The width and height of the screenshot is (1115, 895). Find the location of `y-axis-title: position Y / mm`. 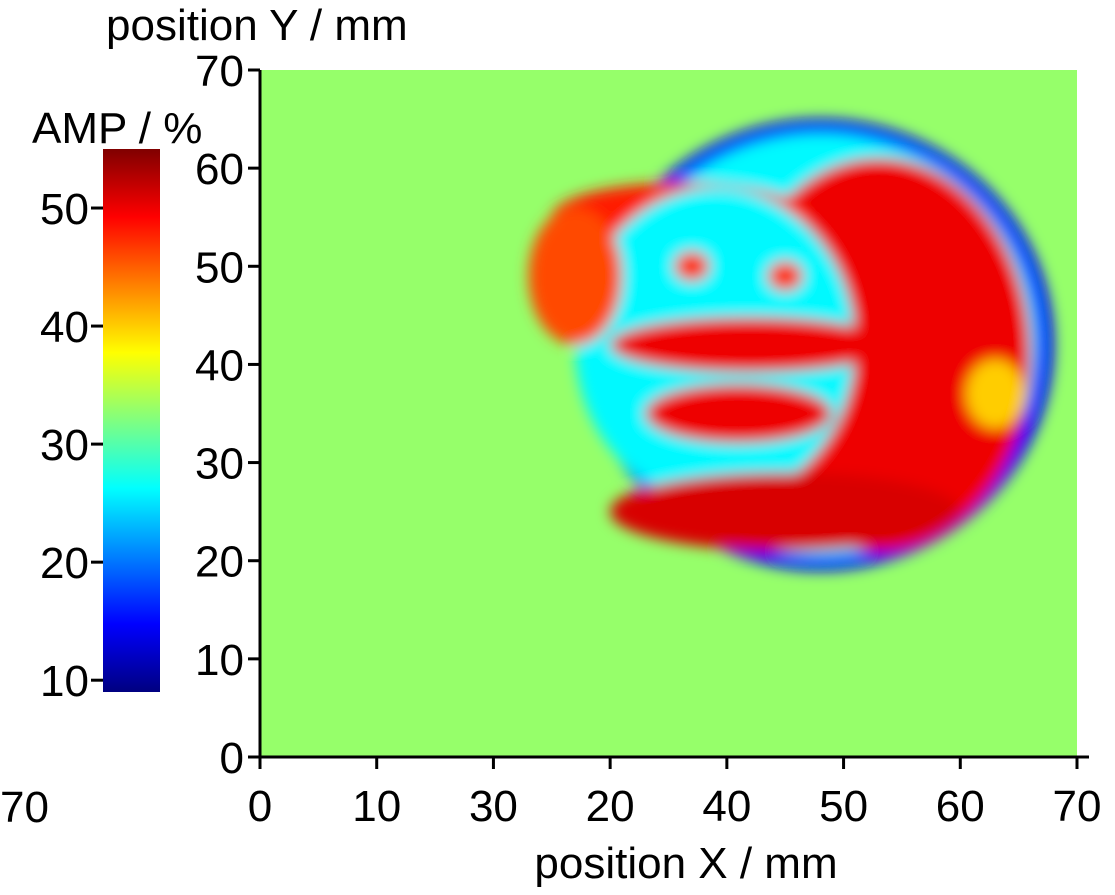

y-axis-title: position Y / mm is located at coordinates (257, 25).